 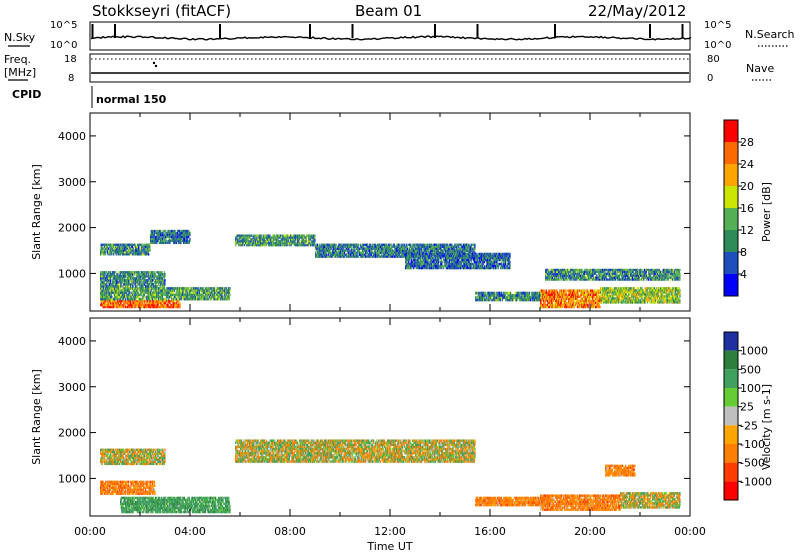 What do you see at coordinates (26, 94) in the screenshot?
I see `cpid-label: CPID` at bounding box center [26, 94].